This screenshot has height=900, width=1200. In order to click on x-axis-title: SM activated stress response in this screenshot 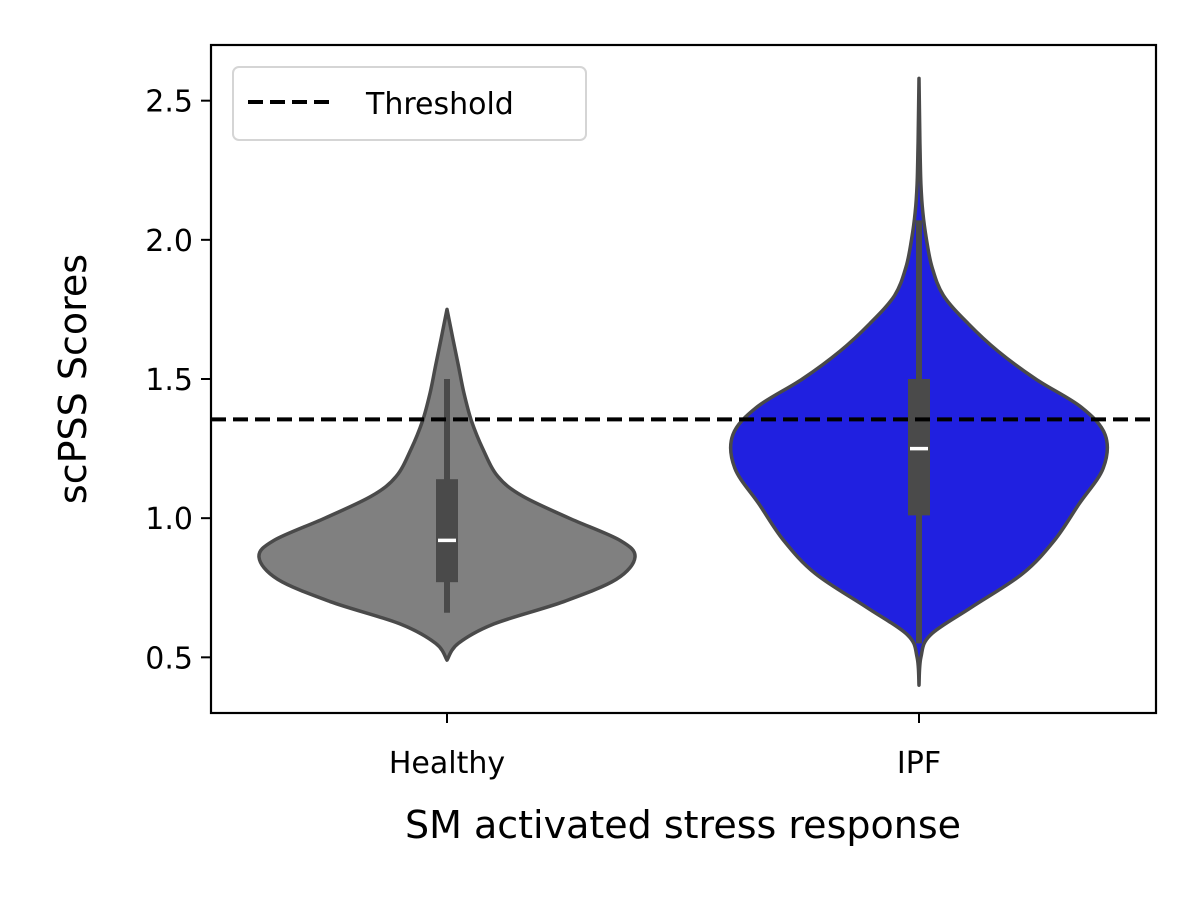, I will do `click(683, 825)`.